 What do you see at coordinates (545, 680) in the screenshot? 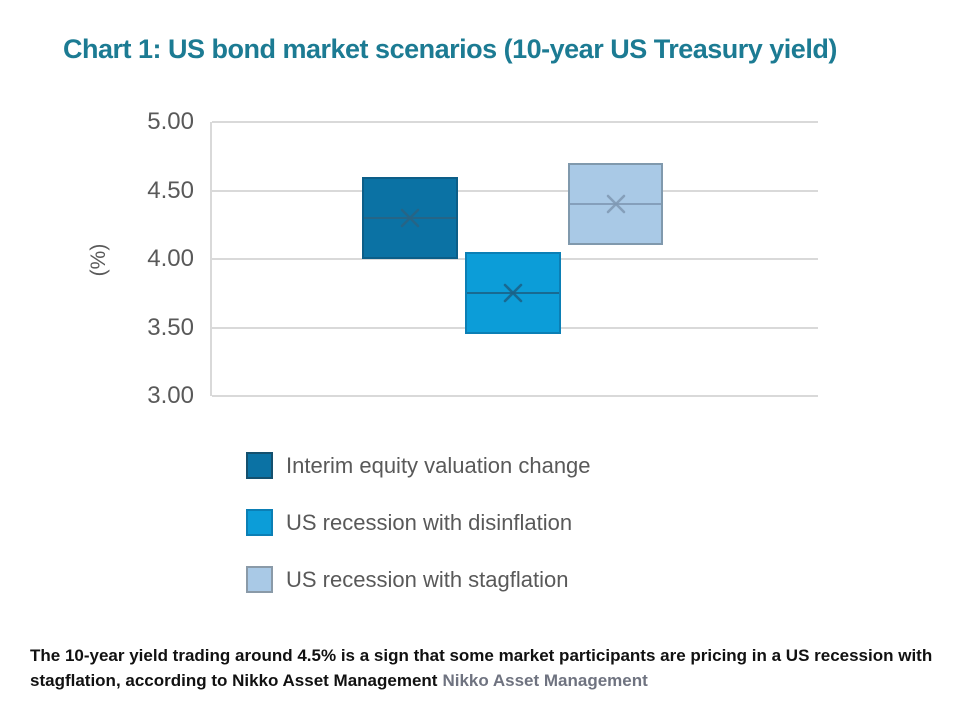
I see `caption-source: Nikko Asset Management` at bounding box center [545, 680].